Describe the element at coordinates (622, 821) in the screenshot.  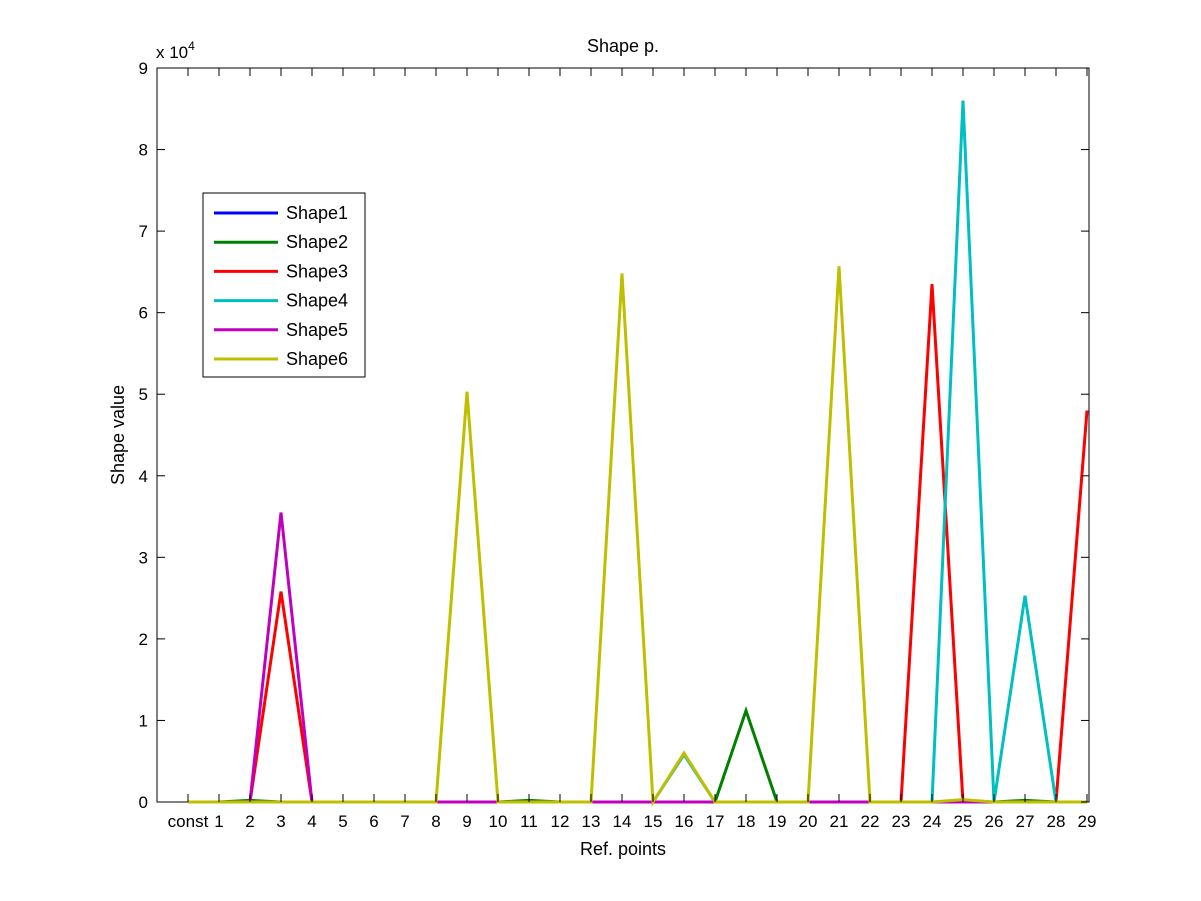
I see `x-tick-label: 14` at that location.